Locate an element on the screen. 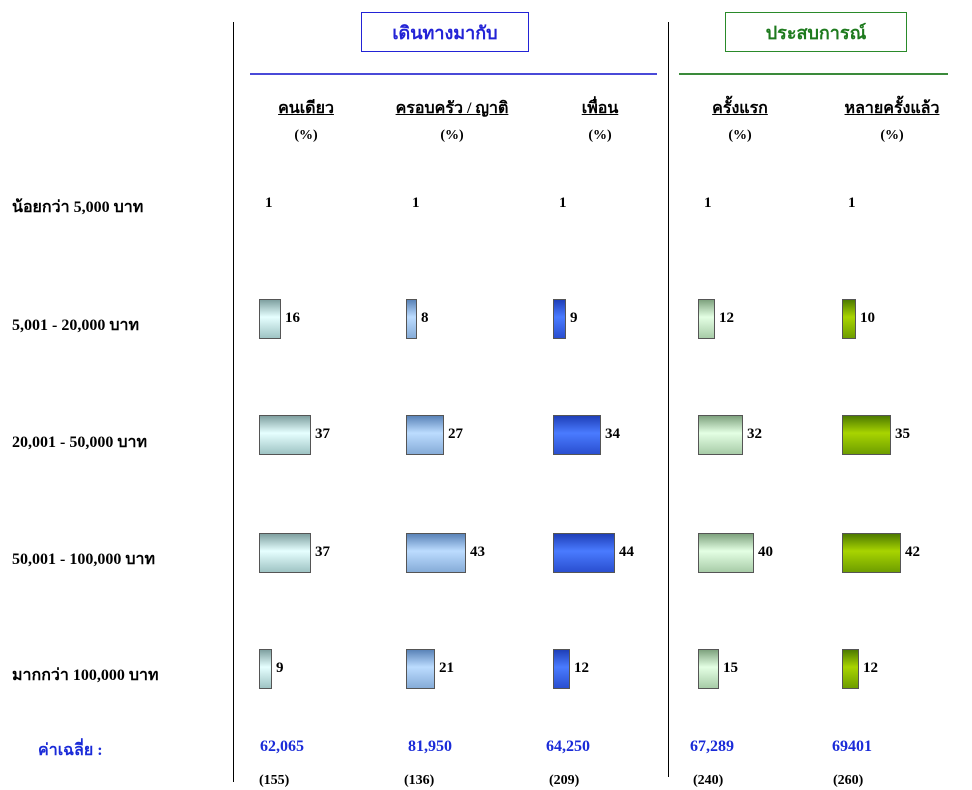 The image size is (972, 790). value-label-friends-row-5: 12 is located at coordinates (581, 668).